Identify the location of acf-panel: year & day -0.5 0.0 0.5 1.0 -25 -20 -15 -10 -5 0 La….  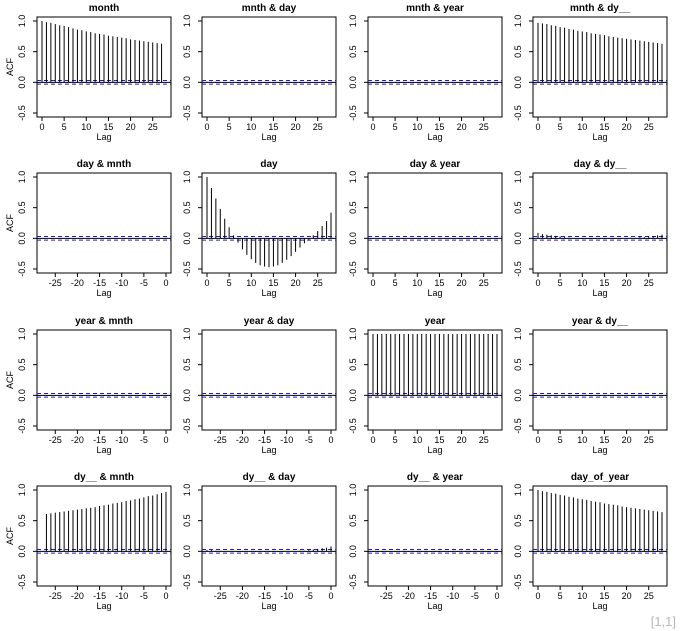
(259, 385).